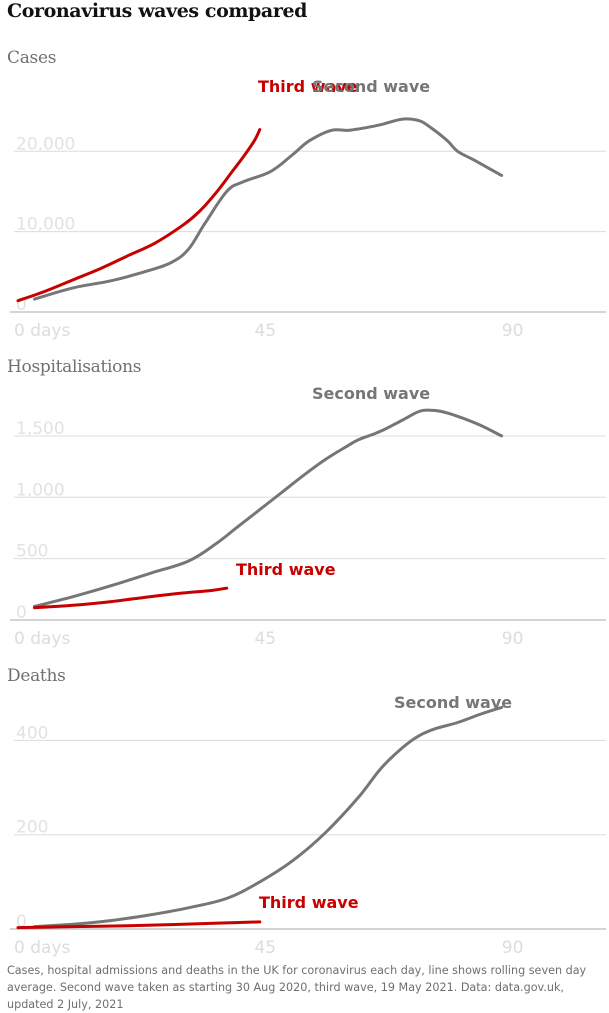 This screenshot has width=609, height=1013. I want to click on y-tick-label: 200, so click(32, 828).